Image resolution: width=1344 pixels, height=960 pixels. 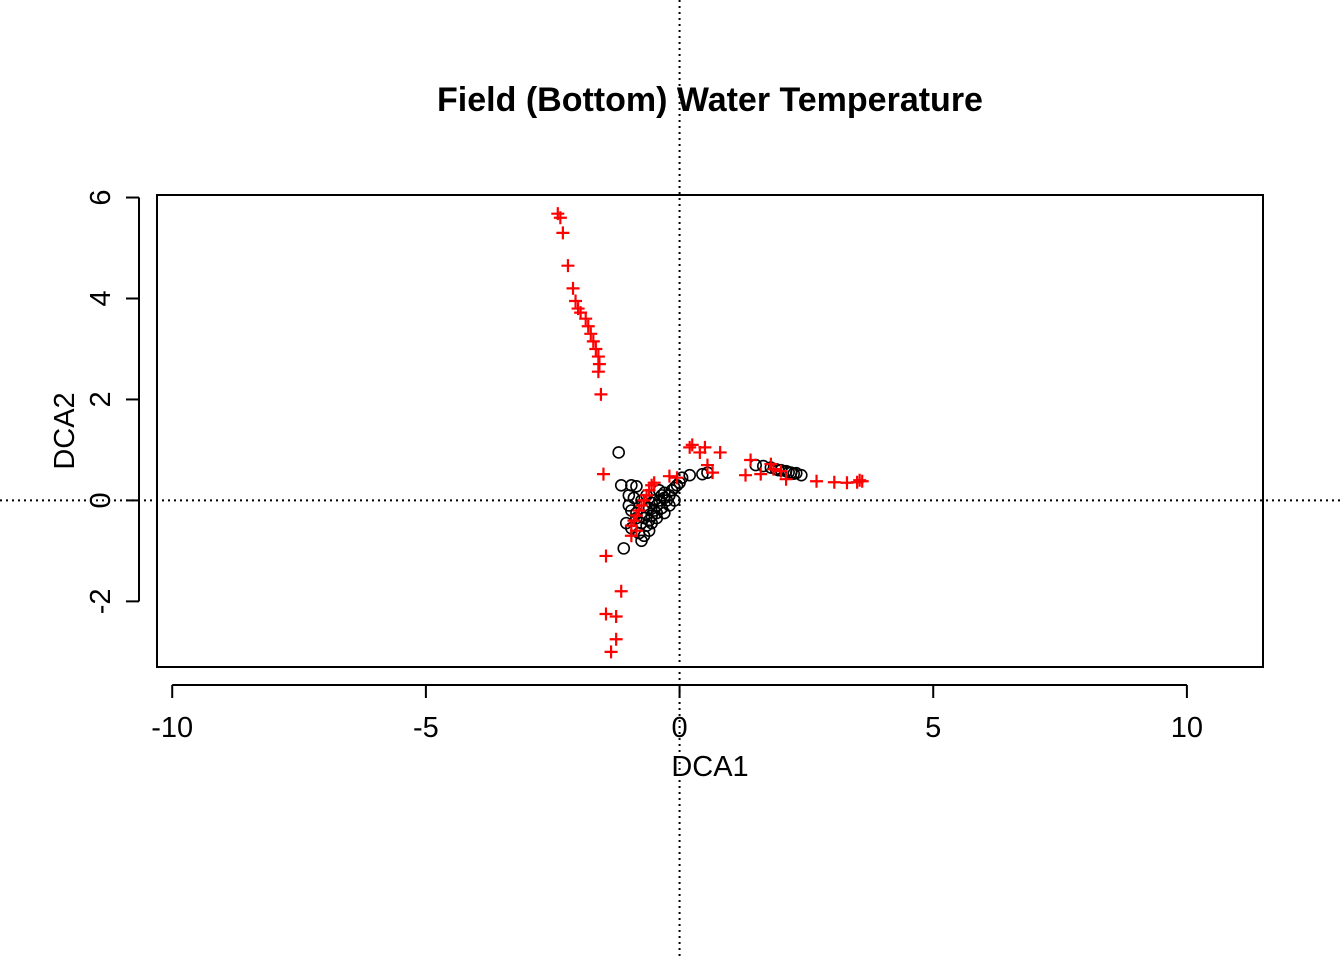 I want to click on x-tick-label: 10, so click(x=1187, y=728).